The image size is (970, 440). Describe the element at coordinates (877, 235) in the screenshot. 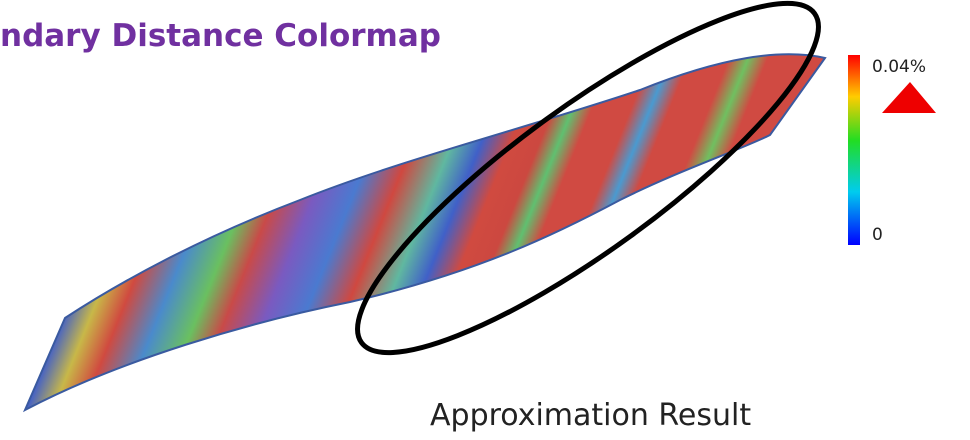

I see `colorbar-min: 0` at that location.